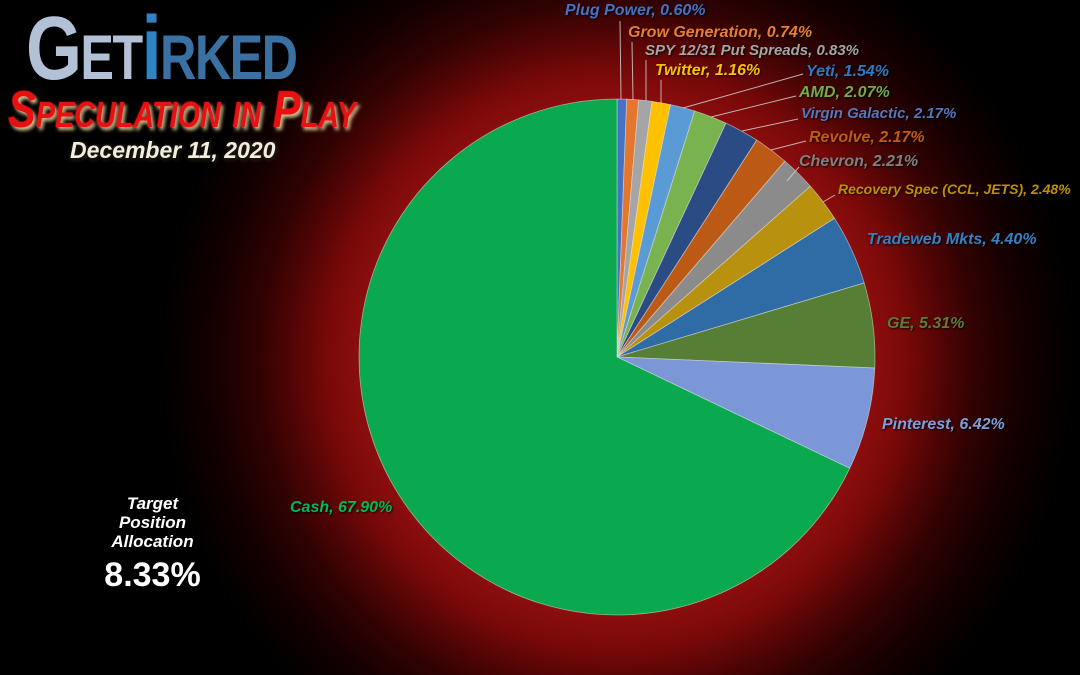  I want to click on label-recovery-spec-ccl-jets: Recovery Spec (CCL, JETS), 2.48%, so click(954, 189).